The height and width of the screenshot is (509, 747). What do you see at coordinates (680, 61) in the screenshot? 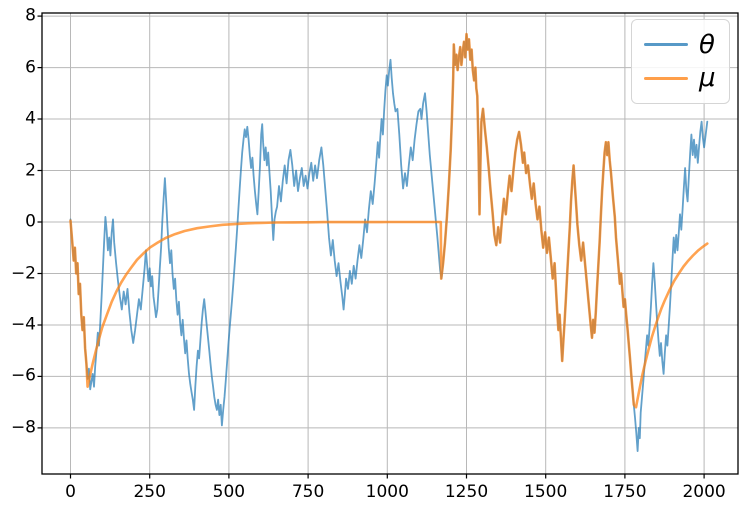
I see `legend: θ μ` at bounding box center [680, 61].